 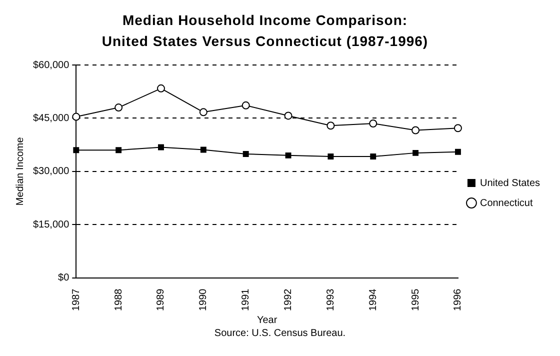 I want to click on x-tick-label: 1992, so click(x=288, y=300).